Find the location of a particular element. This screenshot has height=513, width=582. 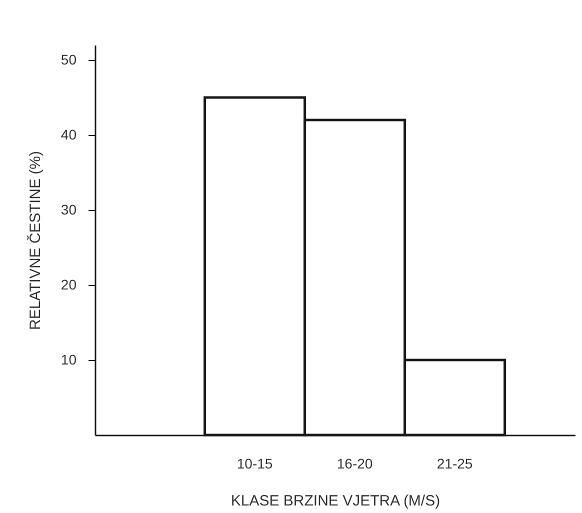

y-tick-label: 30 is located at coordinates (68, 210).